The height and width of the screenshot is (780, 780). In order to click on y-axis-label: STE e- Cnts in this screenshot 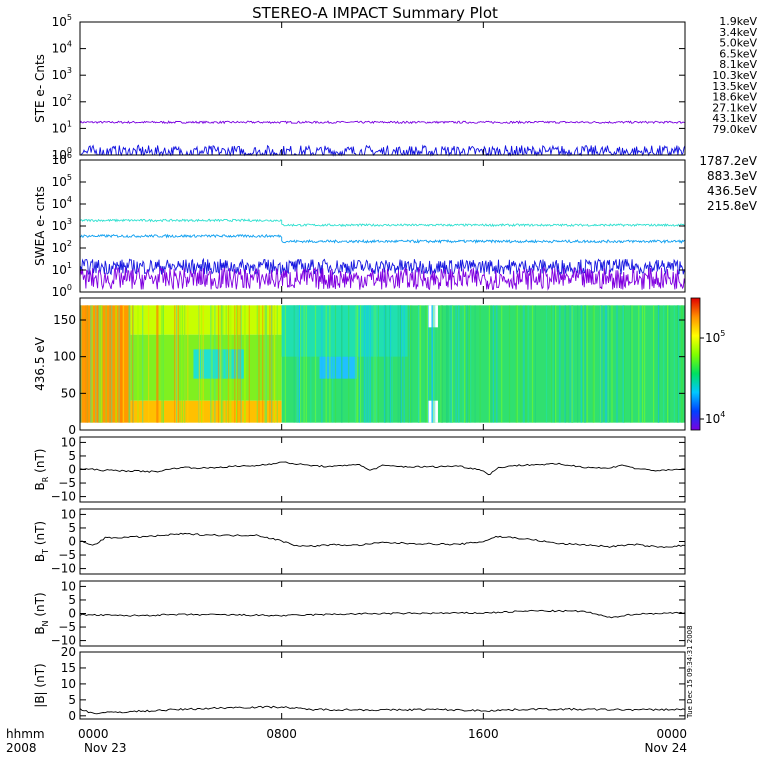, I will do `click(40, 88)`.